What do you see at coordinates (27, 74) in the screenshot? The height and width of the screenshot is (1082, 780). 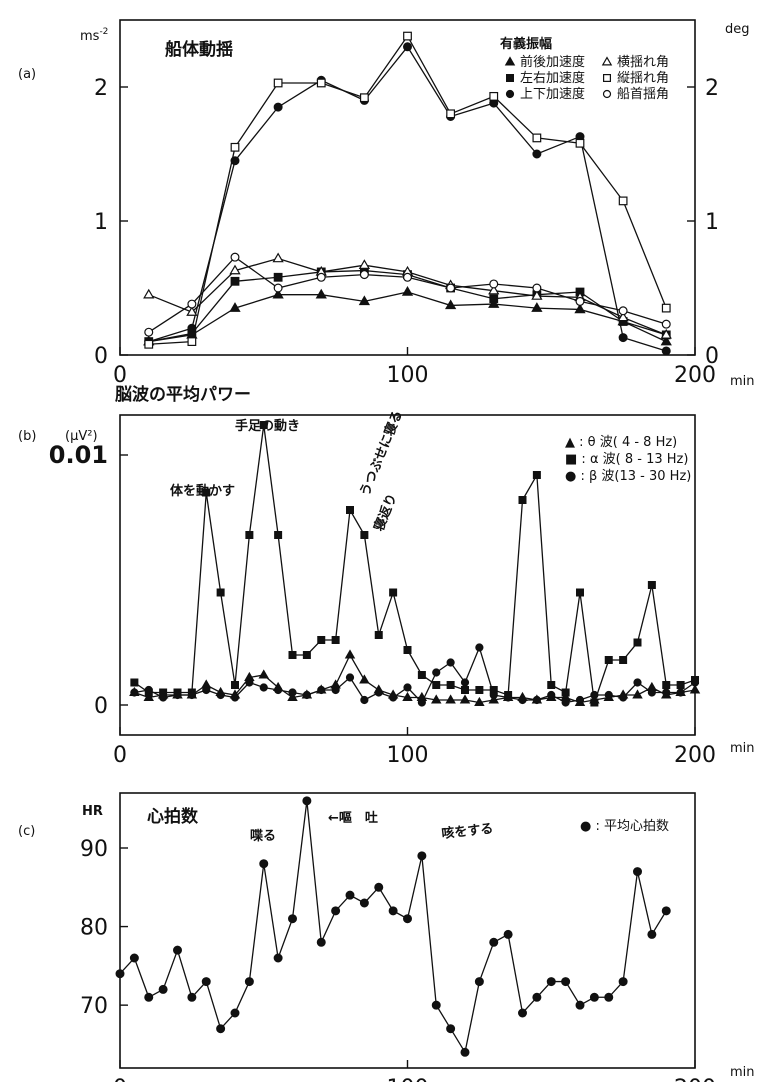 I see `panel-a-label: (a)` at bounding box center [27, 74].